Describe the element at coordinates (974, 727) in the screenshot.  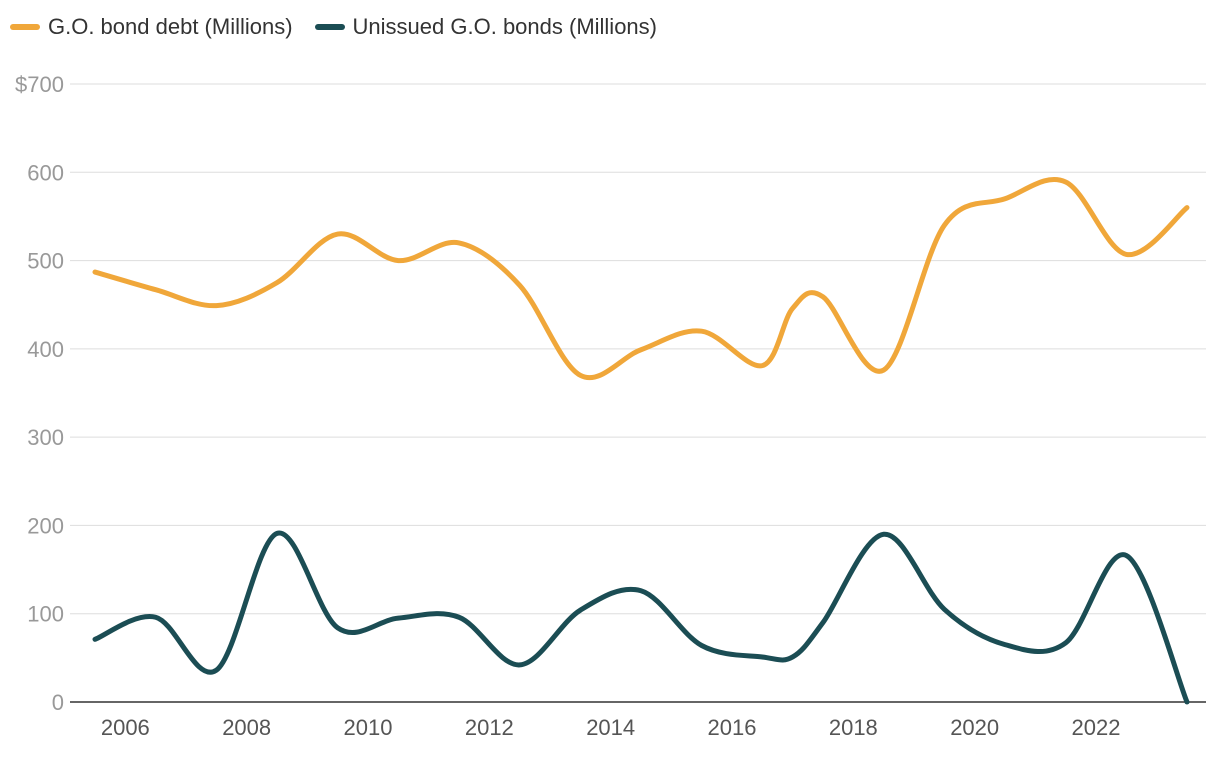
I see `x-tick-label-2020: 2020` at that location.